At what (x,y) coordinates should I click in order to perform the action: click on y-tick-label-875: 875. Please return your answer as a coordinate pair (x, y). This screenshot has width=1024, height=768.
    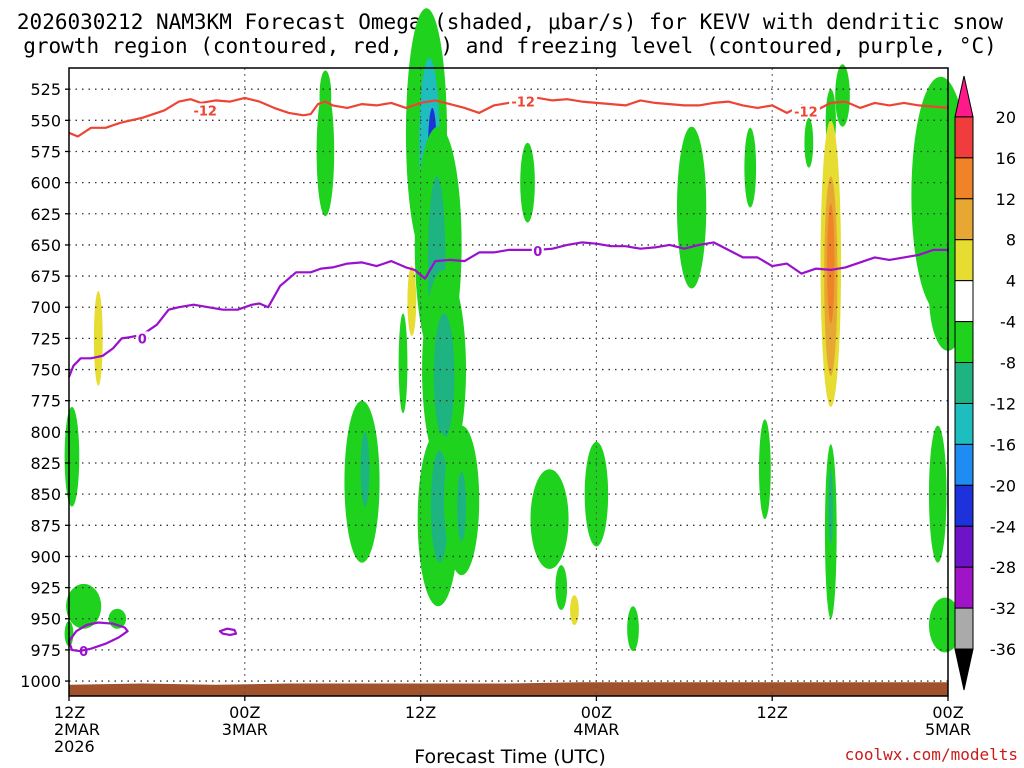
    Looking at the image, I should click on (45, 525).